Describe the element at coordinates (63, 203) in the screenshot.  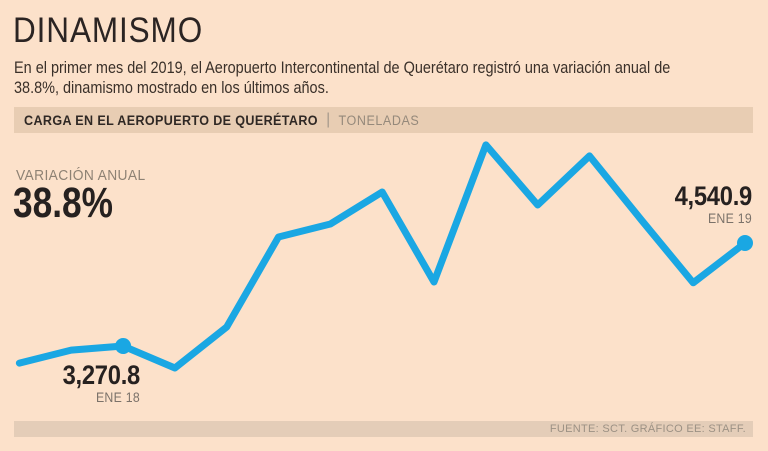
I see `variation-annual-value: 38.8%` at that location.